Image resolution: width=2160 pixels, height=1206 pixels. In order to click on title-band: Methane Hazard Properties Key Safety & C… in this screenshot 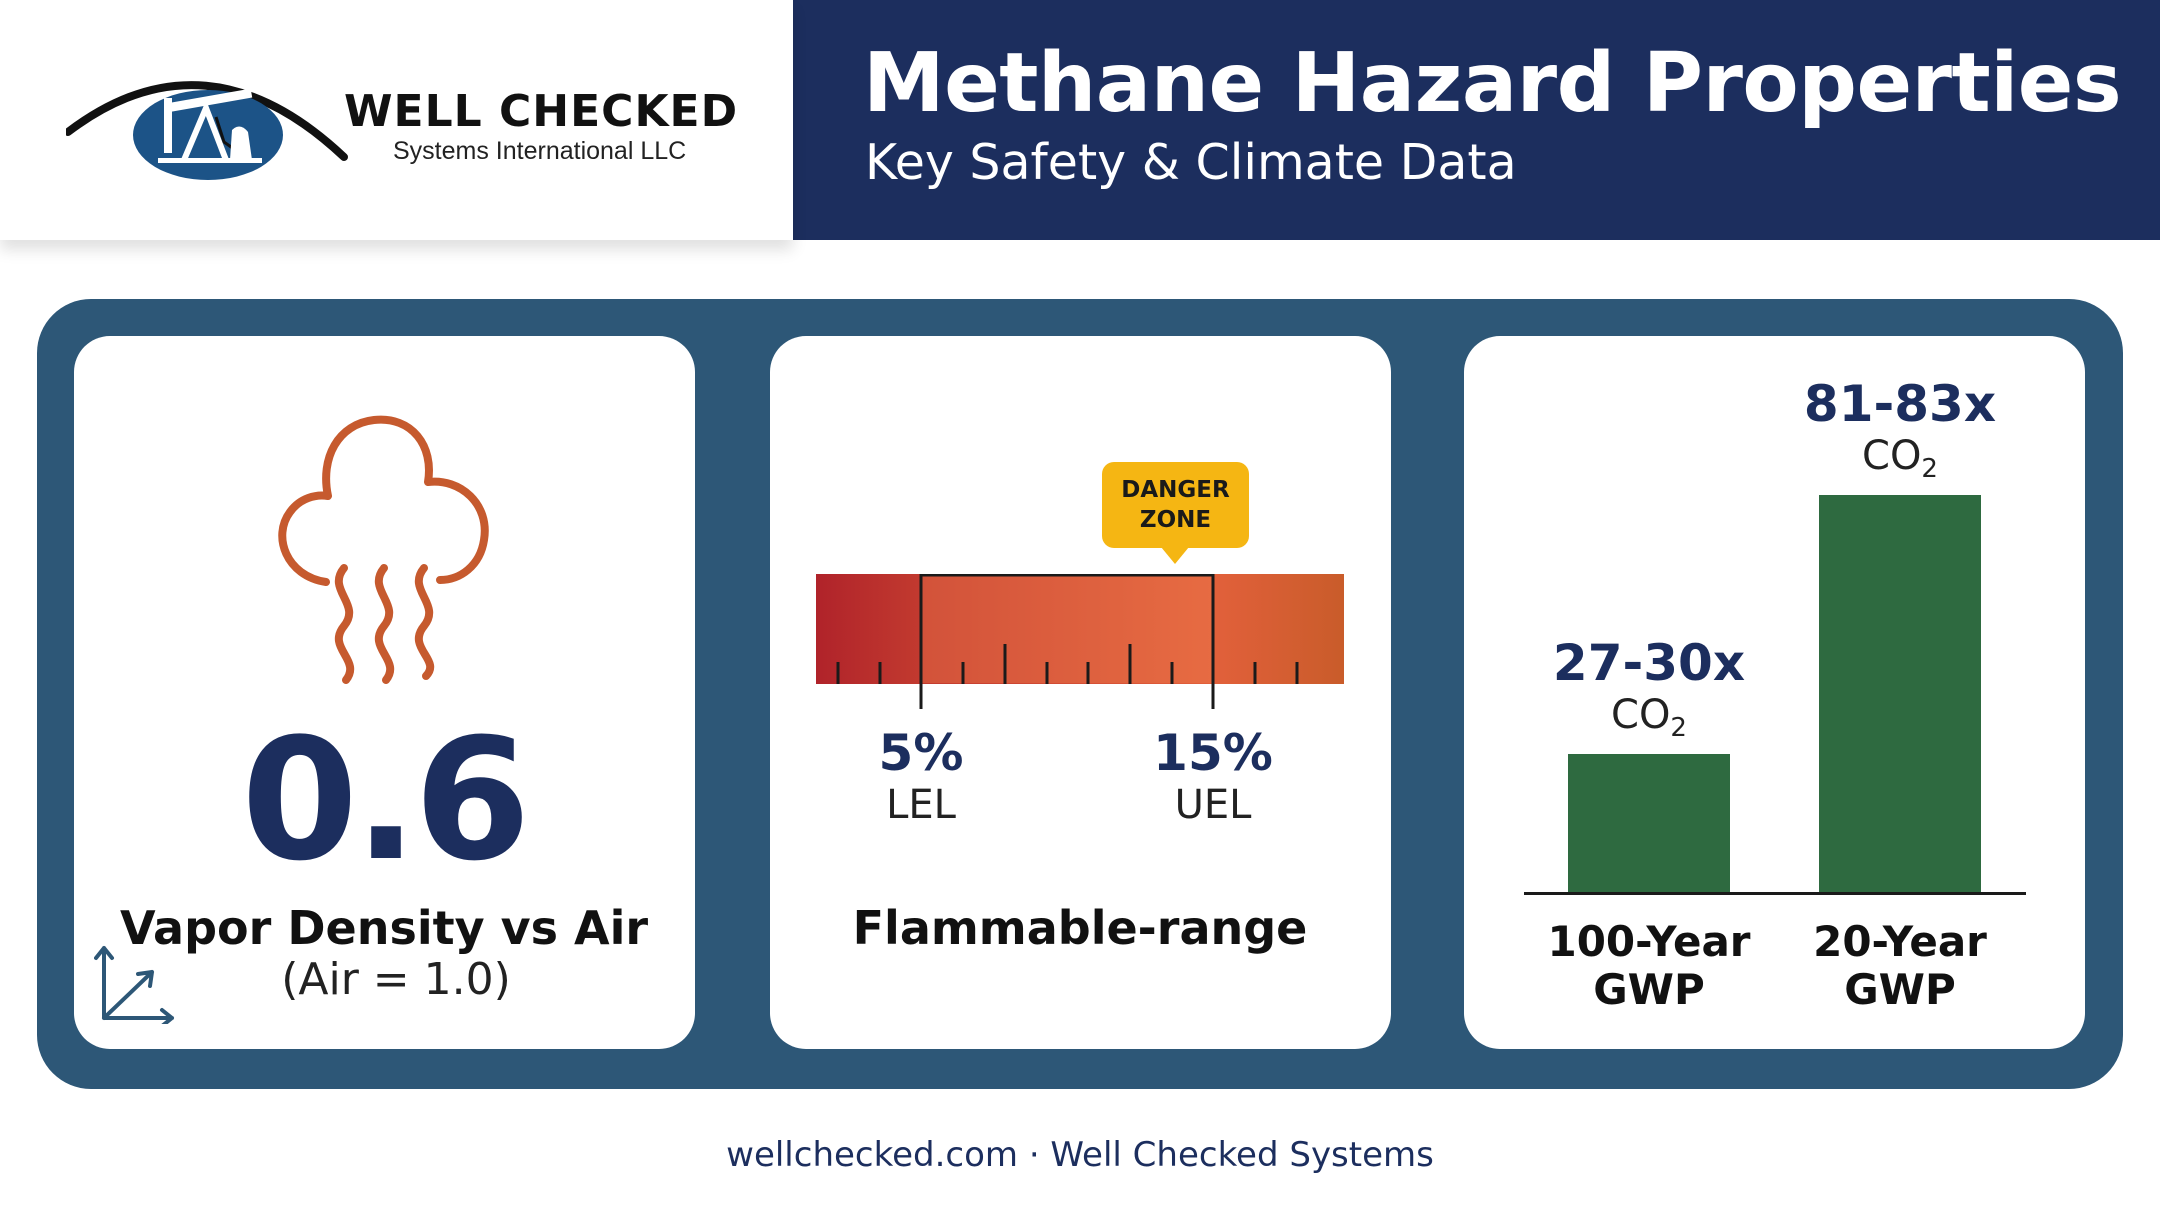, I will do `click(1476, 120)`.